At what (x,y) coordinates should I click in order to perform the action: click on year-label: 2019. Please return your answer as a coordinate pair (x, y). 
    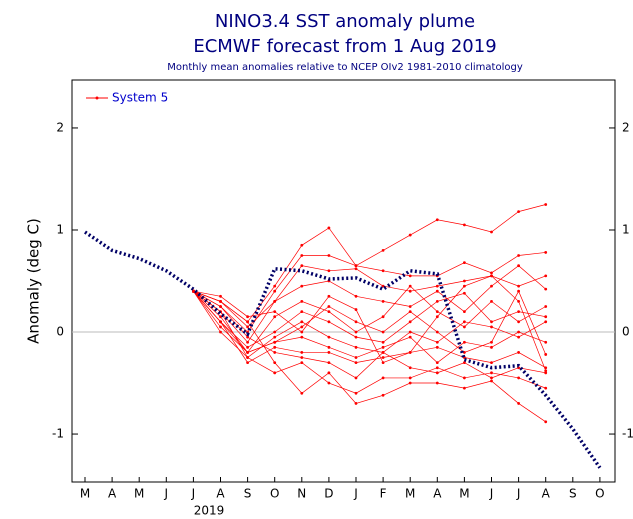
    Looking at the image, I should click on (209, 511).